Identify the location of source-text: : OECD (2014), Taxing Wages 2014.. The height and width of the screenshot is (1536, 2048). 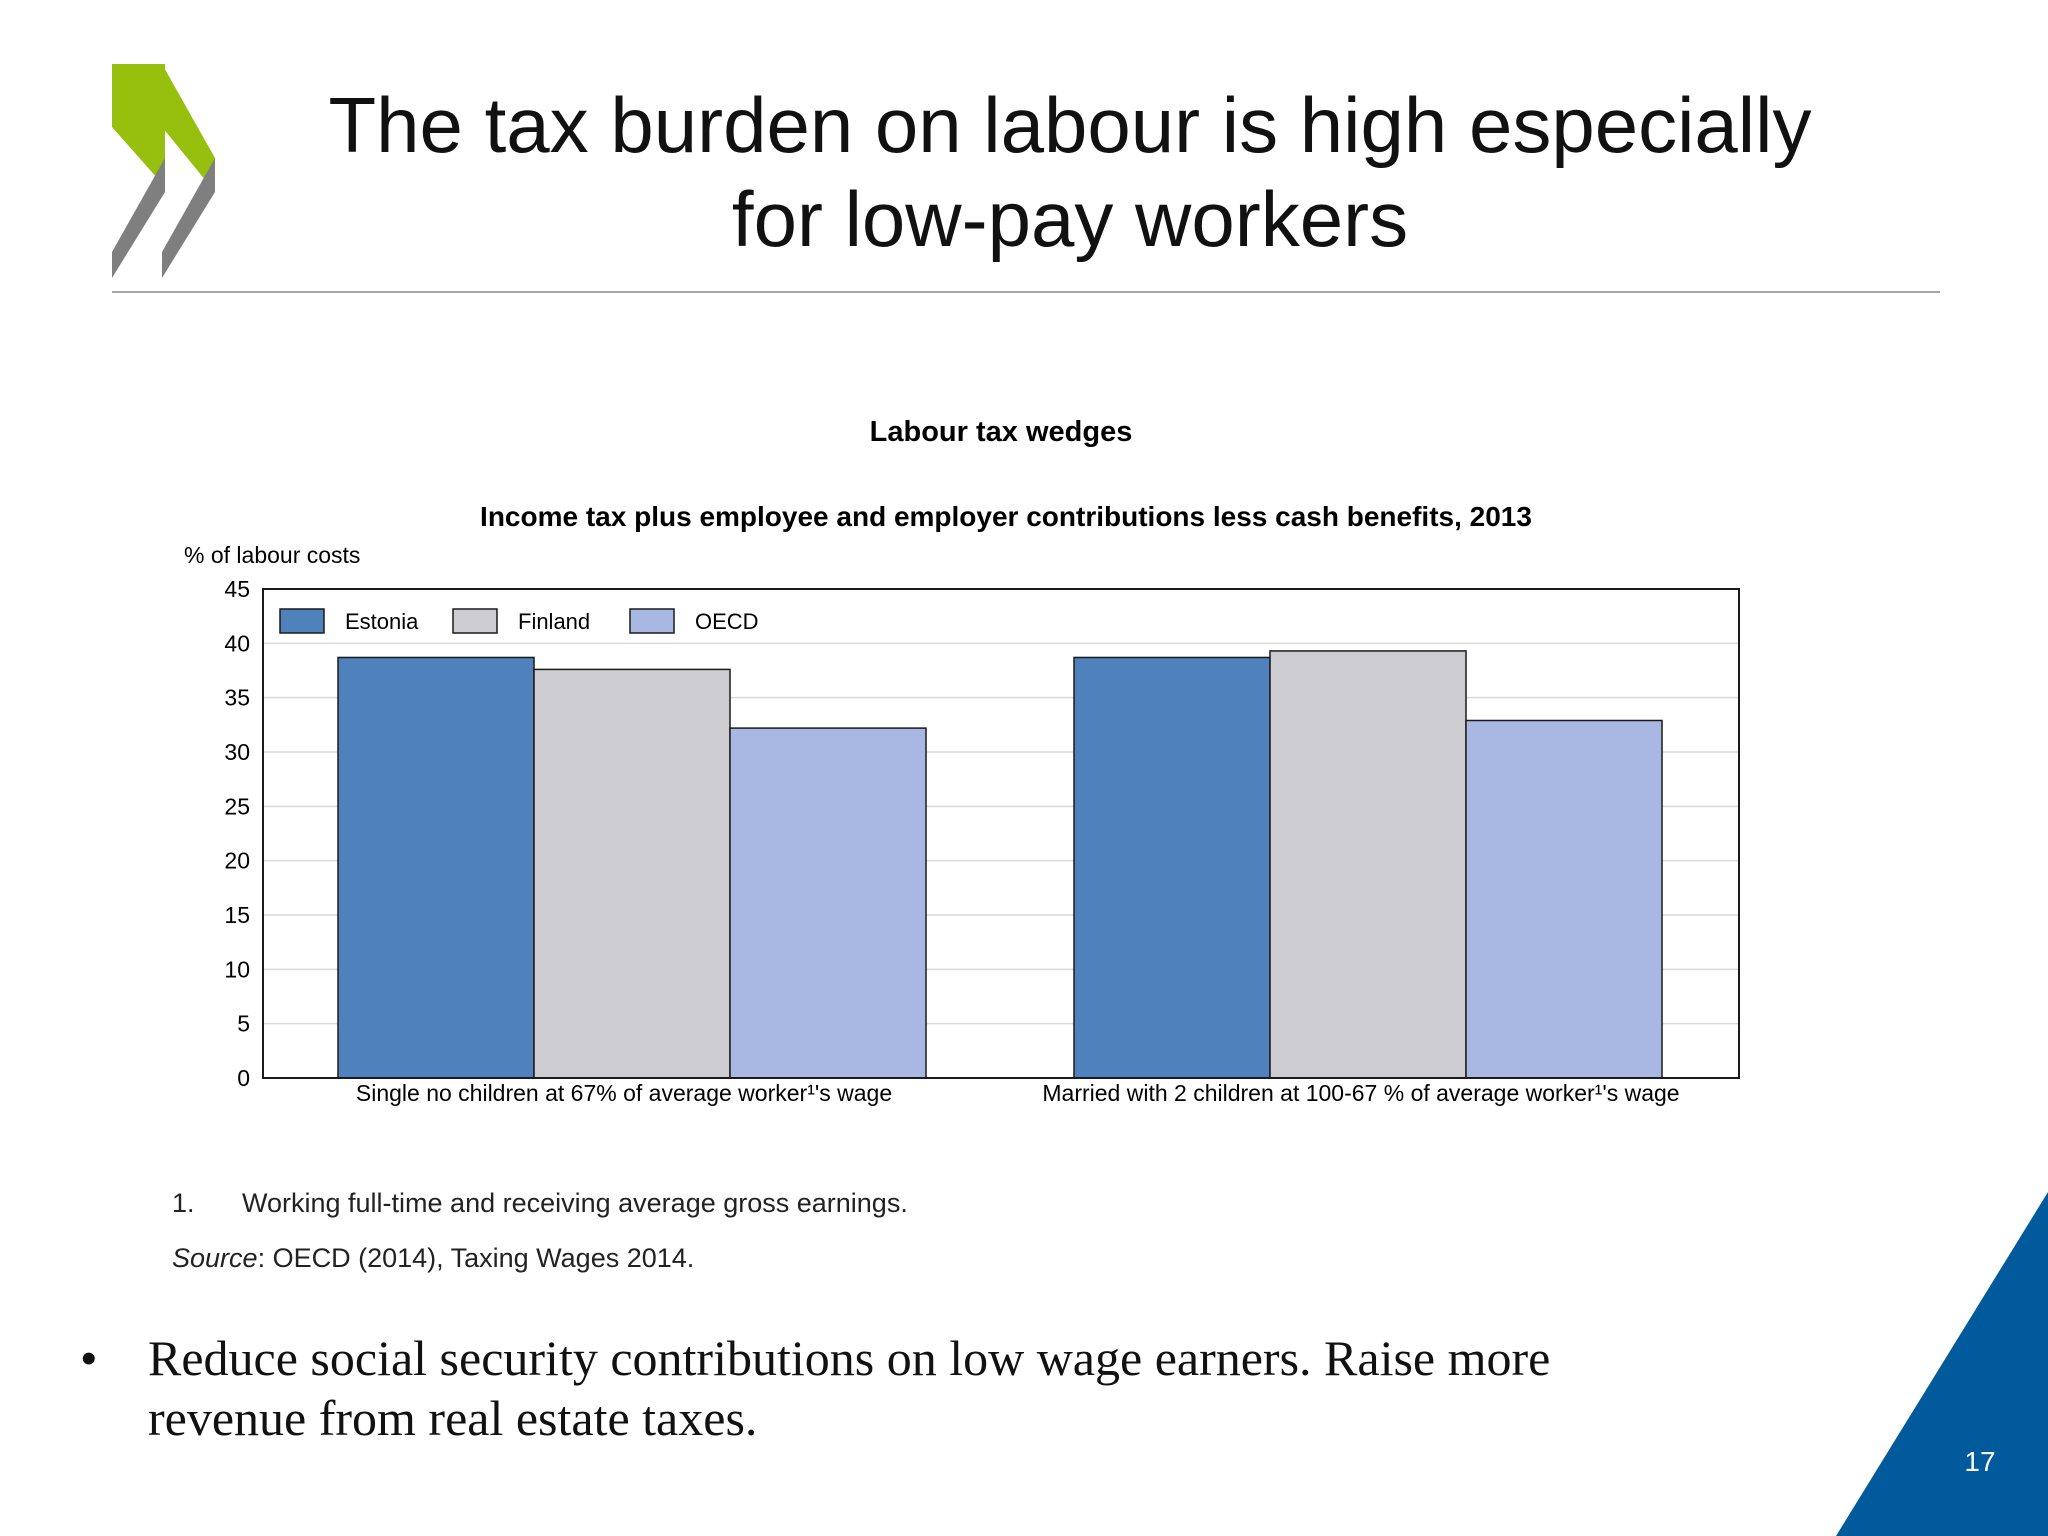
(476, 1258).